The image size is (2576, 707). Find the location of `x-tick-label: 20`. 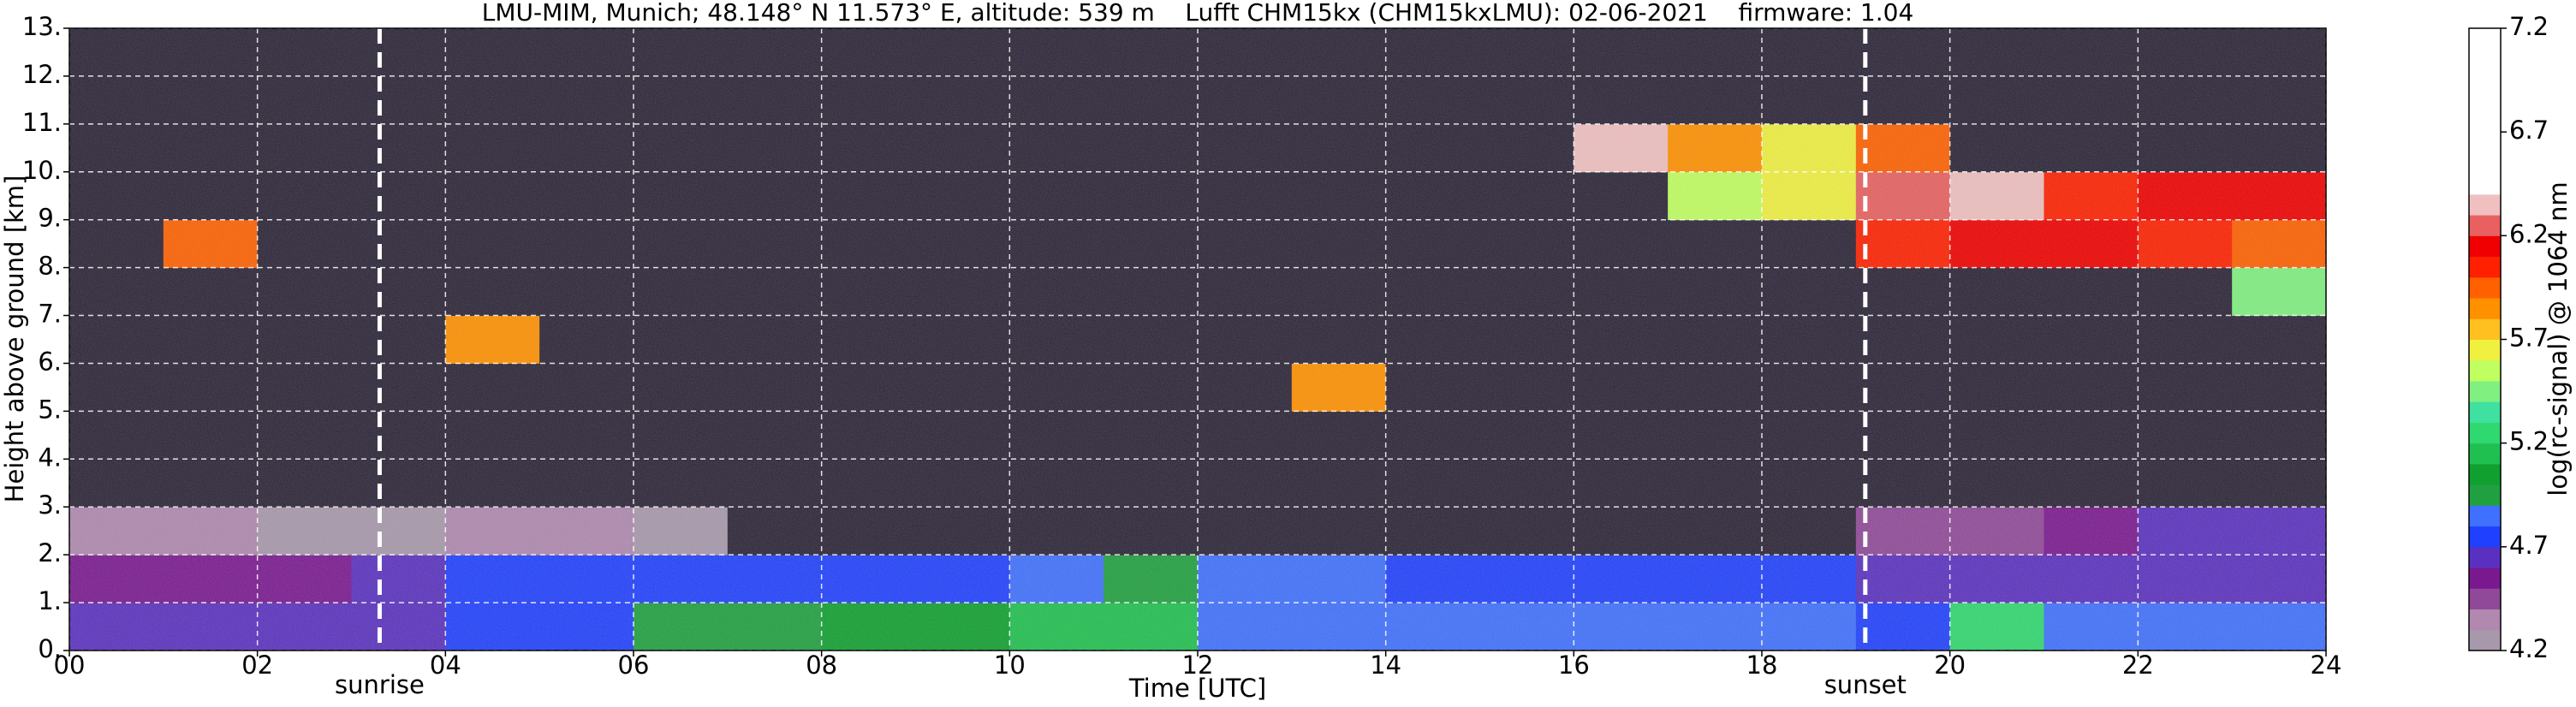

x-tick-label: 20 is located at coordinates (1950, 665).